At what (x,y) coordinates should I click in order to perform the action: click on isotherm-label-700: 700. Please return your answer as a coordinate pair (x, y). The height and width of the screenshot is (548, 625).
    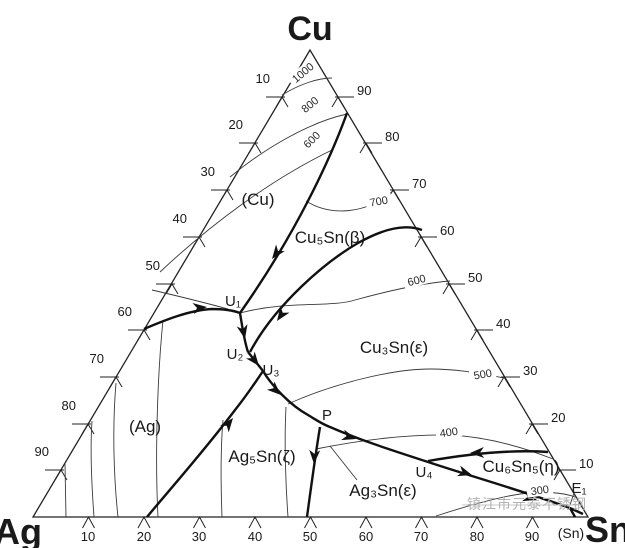
    Looking at the image, I should click on (378, 201).